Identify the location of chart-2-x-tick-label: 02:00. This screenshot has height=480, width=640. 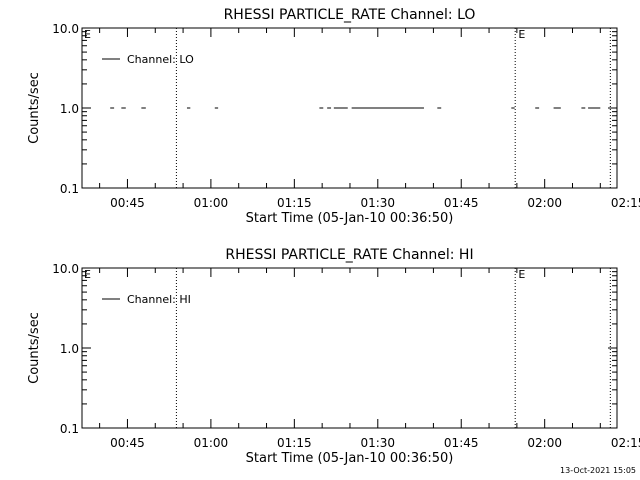
(544, 443).